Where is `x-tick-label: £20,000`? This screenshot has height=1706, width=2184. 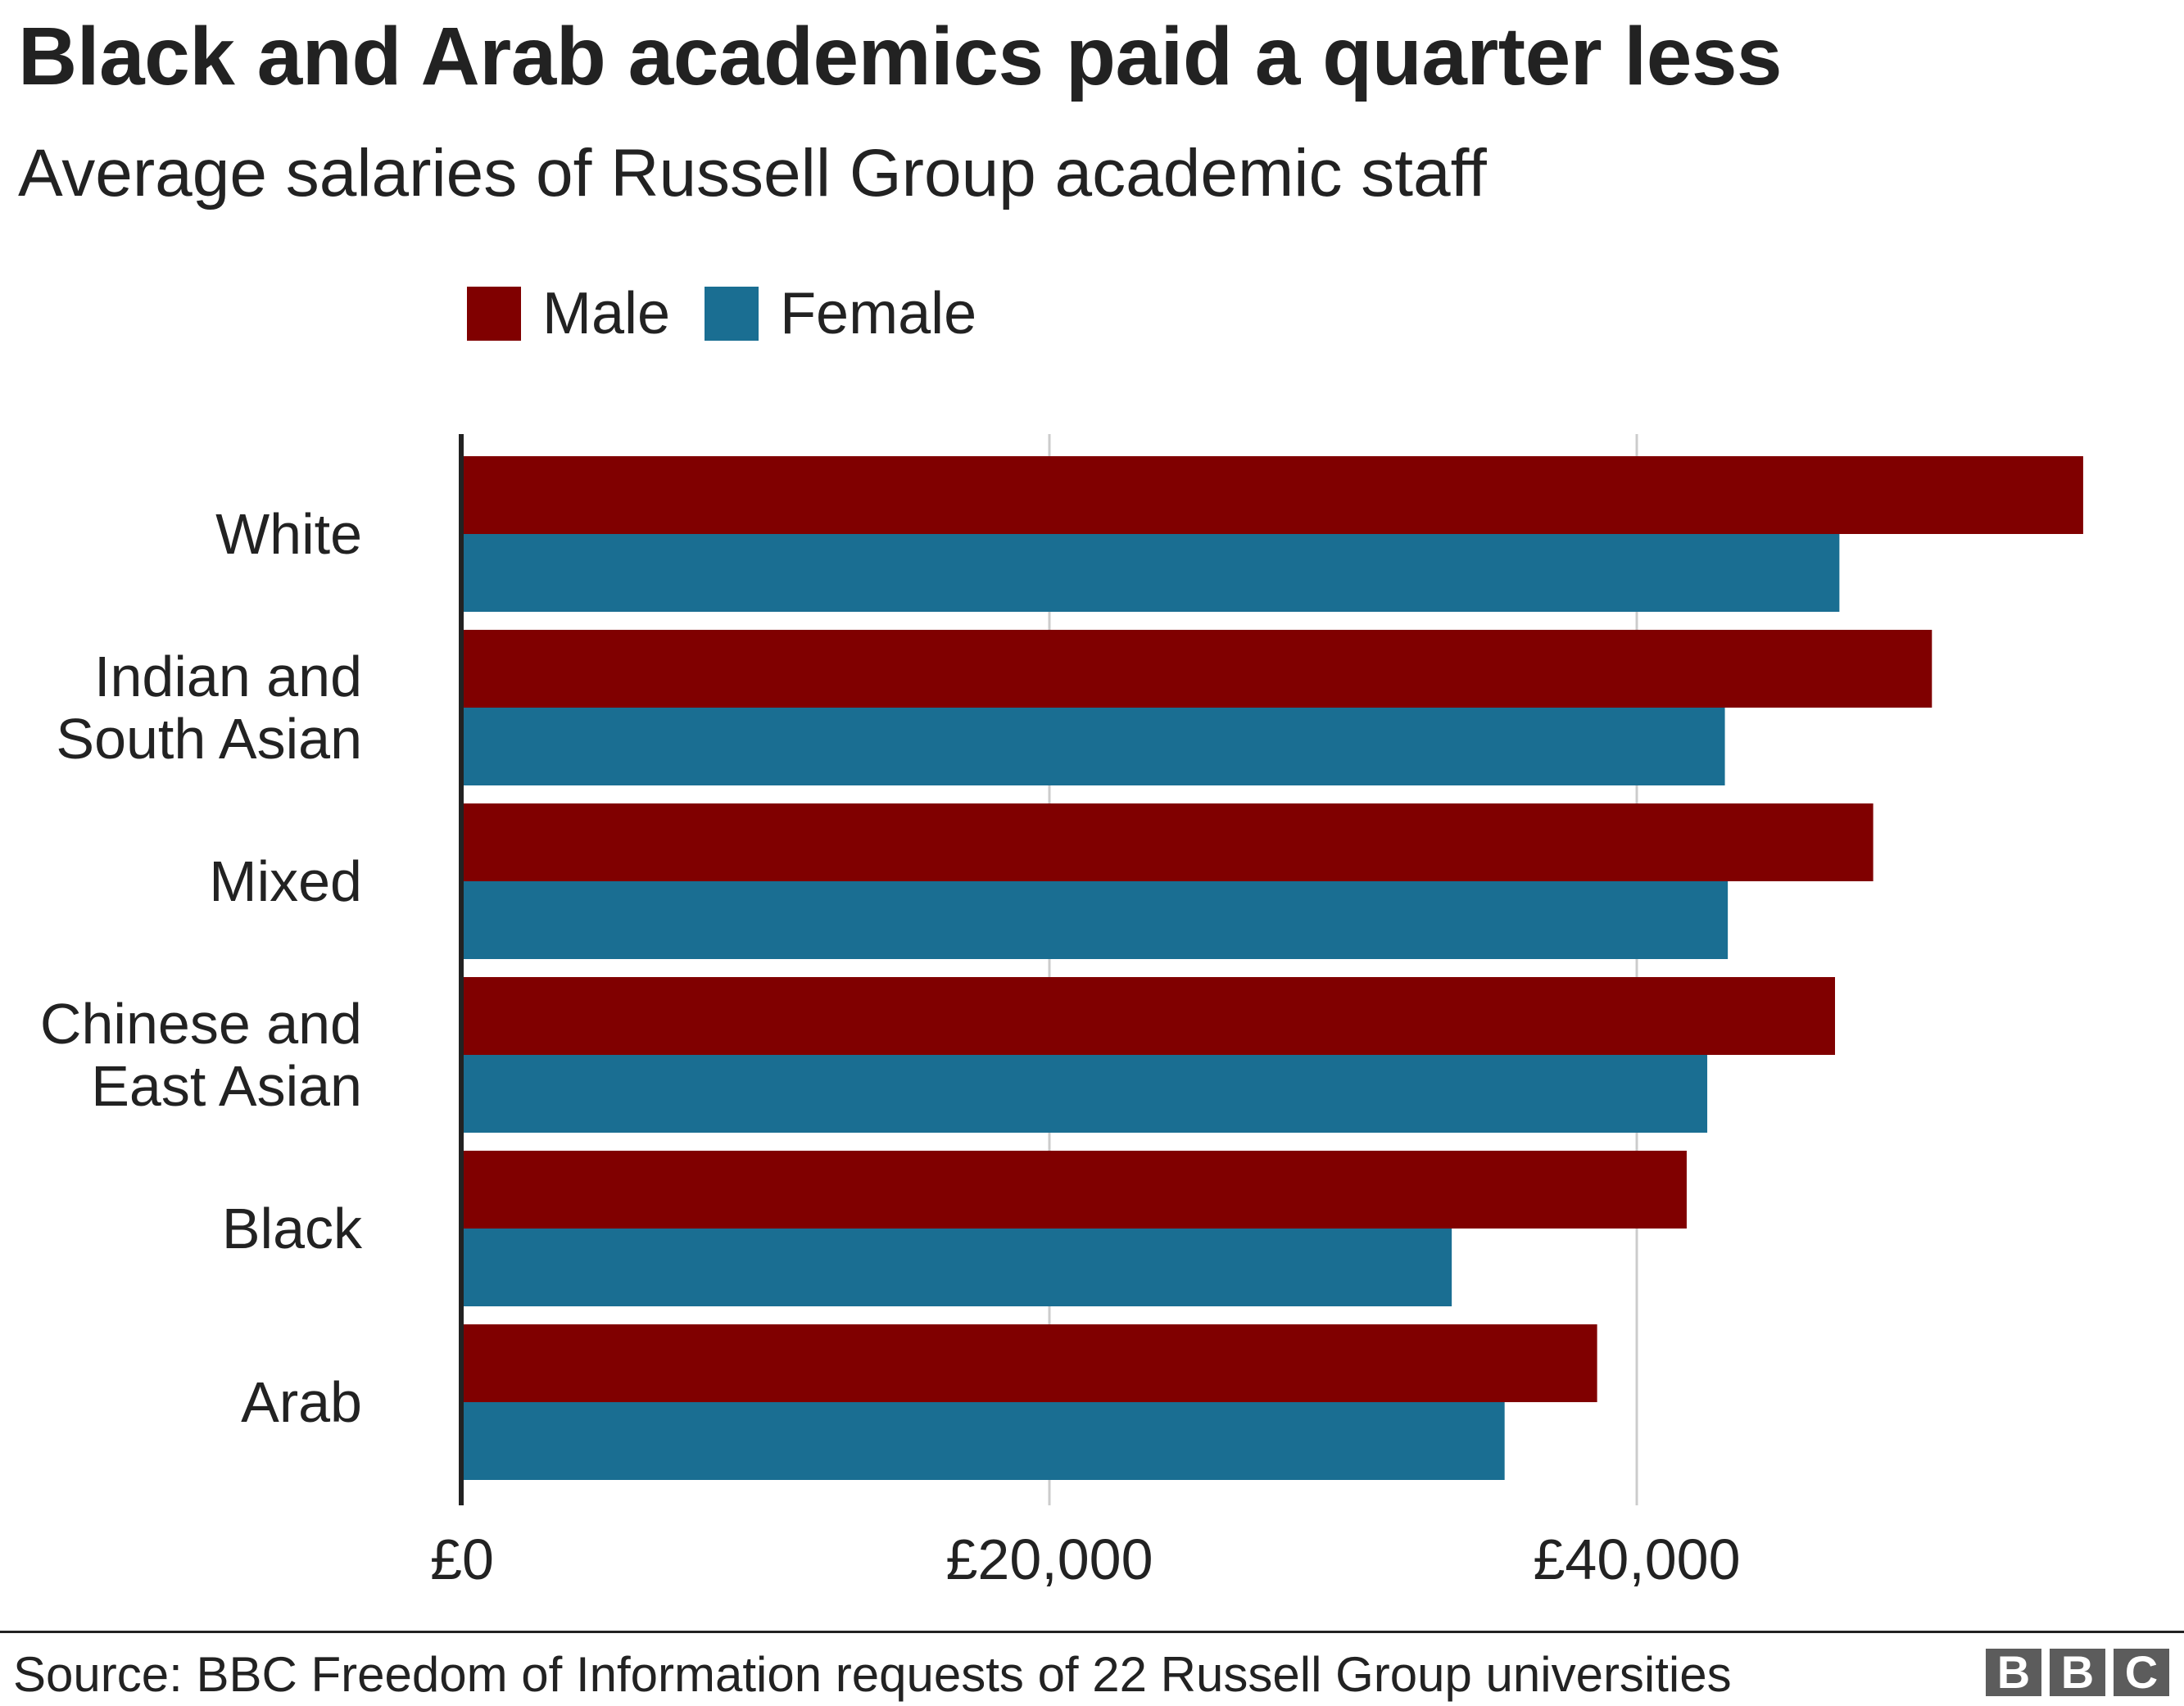
x-tick-label: £20,000 is located at coordinates (1049, 1559).